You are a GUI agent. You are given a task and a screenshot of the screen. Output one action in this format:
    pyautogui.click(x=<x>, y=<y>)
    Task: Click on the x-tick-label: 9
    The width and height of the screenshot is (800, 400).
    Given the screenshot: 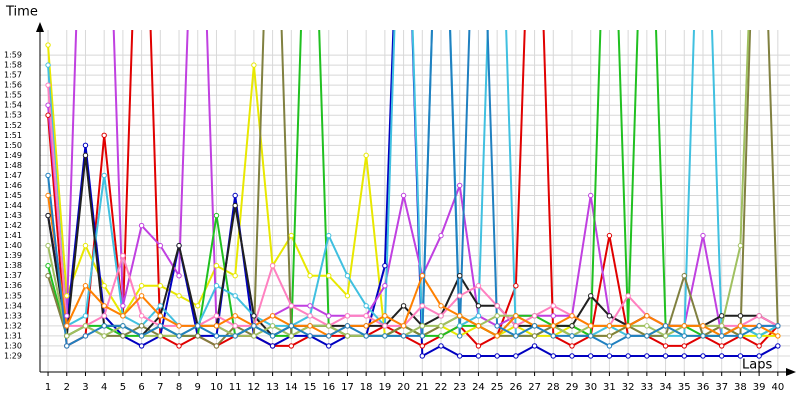 What is the action you would take?
    pyautogui.click(x=198, y=387)
    